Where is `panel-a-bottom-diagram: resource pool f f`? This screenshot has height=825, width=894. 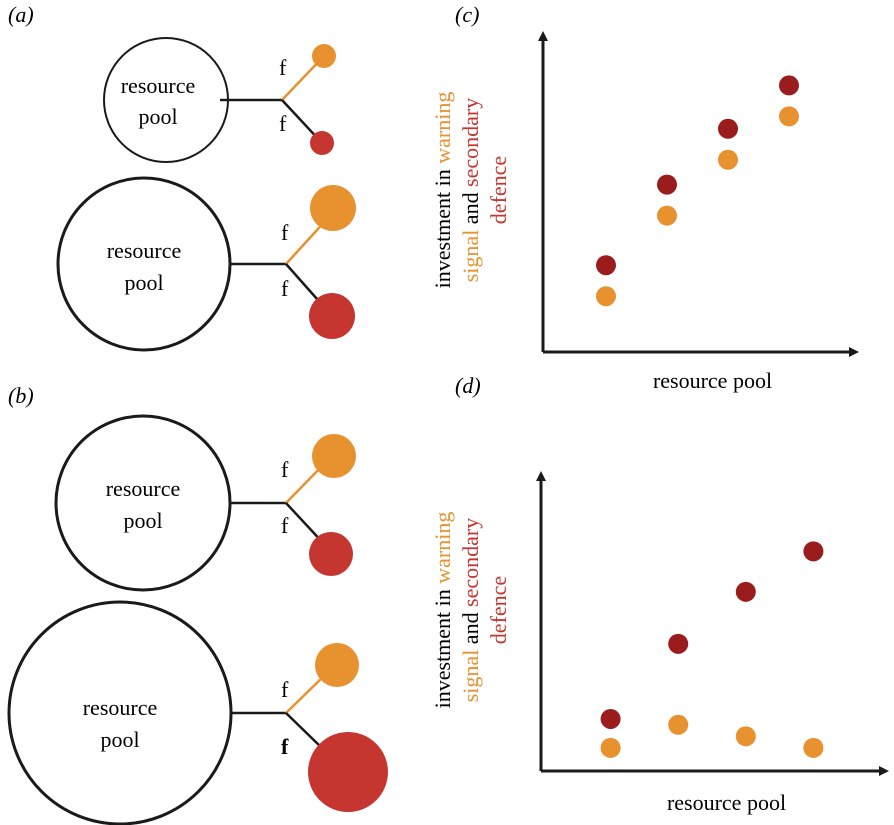
panel-a-bottom-diagram: resource pool f f is located at coordinates (206, 264).